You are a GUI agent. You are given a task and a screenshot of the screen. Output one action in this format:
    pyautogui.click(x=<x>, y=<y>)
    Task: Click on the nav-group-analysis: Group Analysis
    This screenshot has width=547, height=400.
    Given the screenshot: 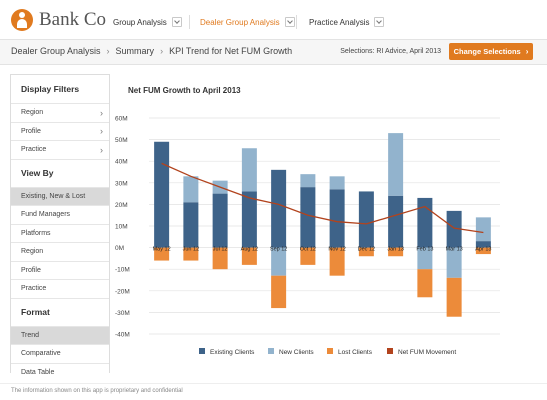 What is the action you would take?
    pyautogui.click(x=147, y=22)
    